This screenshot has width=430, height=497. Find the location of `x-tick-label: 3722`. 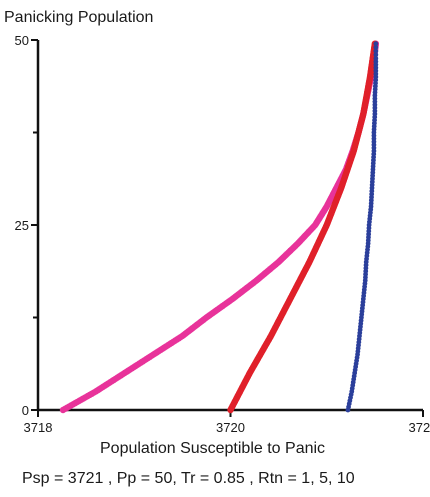

x-tick-label: 3722 is located at coordinates (419, 427).